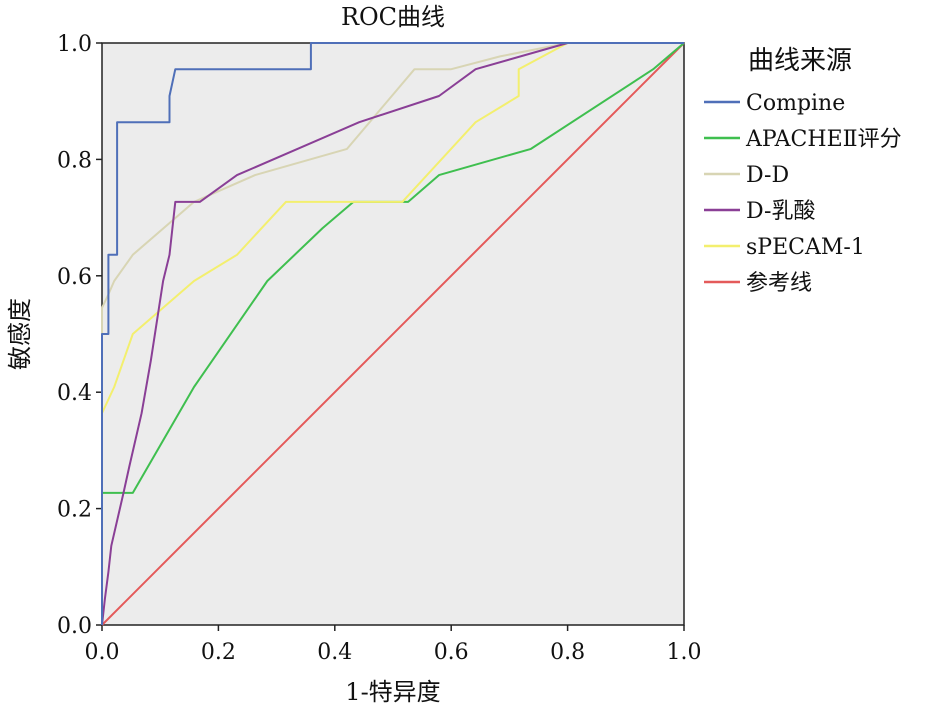  Describe the element at coordinates (779, 283) in the screenshot. I see `legend-label: 参考线` at that location.